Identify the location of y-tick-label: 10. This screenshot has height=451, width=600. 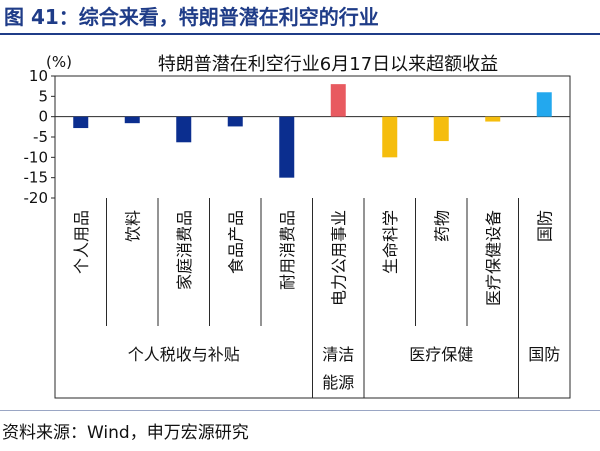
(38, 76).